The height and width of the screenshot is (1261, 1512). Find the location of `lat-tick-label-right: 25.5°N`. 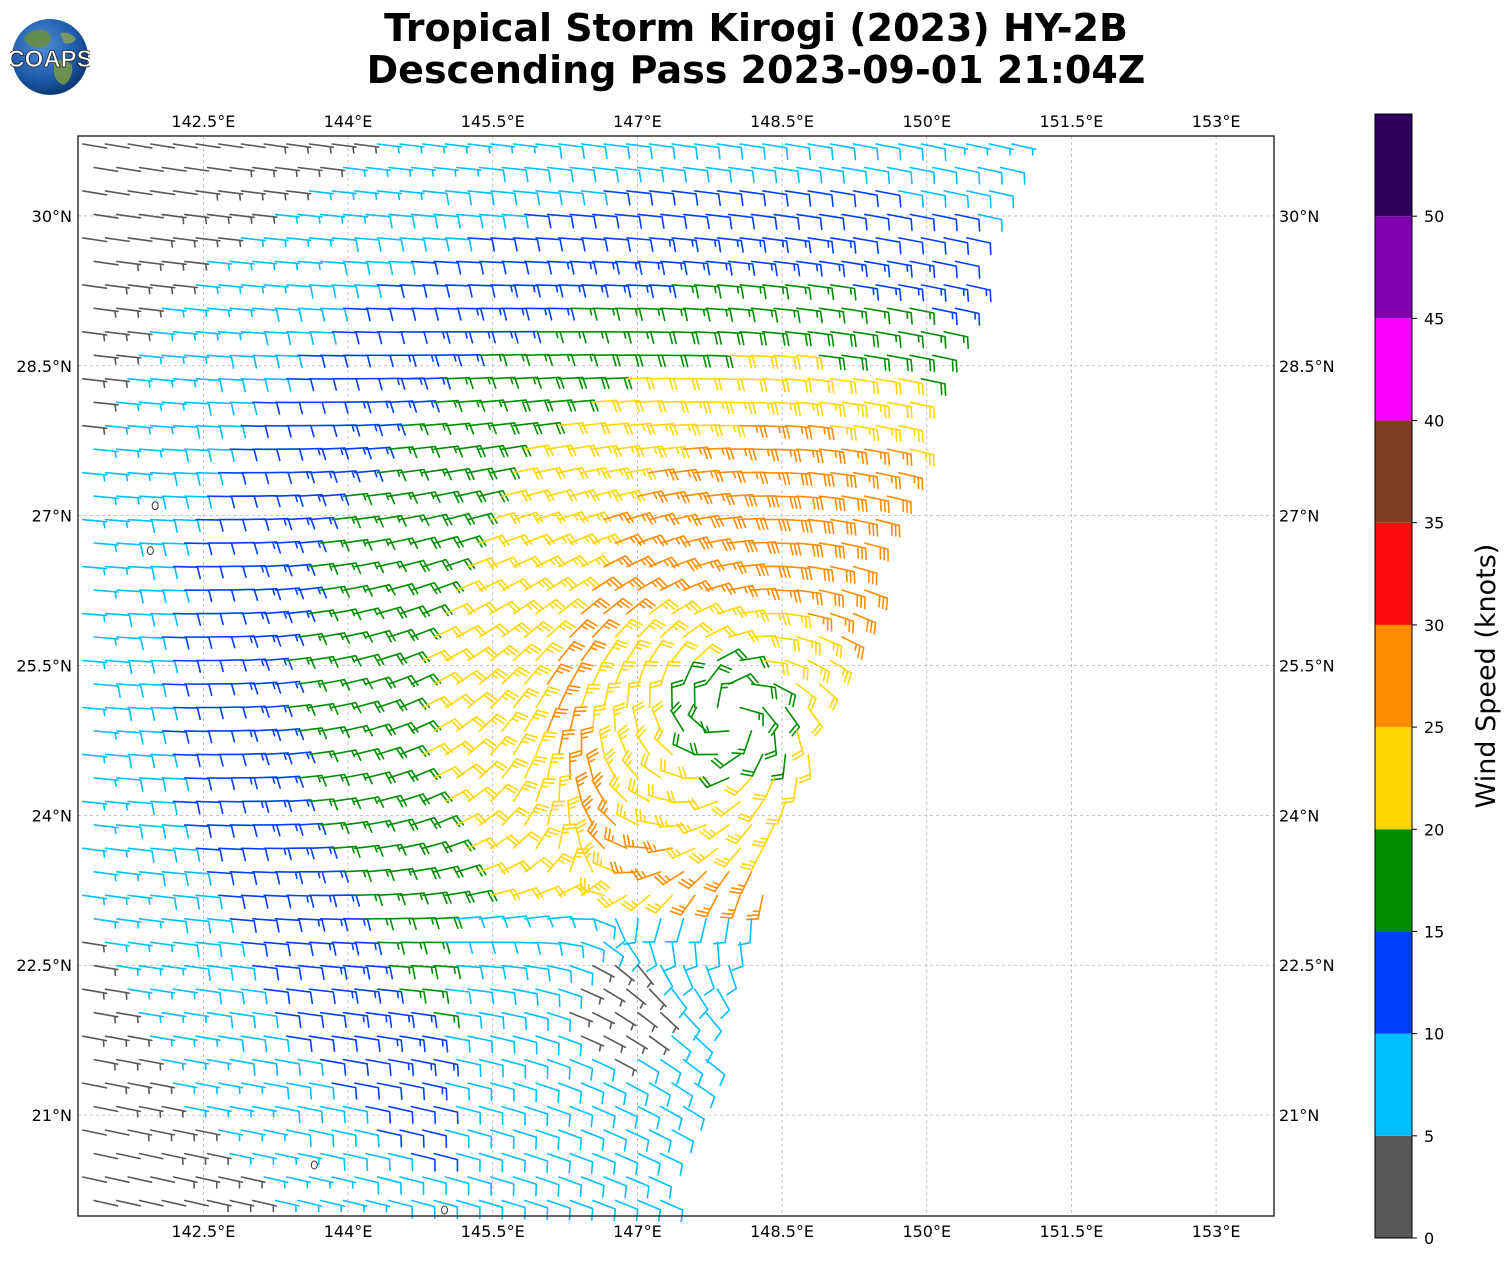

lat-tick-label-right: 25.5°N is located at coordinates (1307, 666).